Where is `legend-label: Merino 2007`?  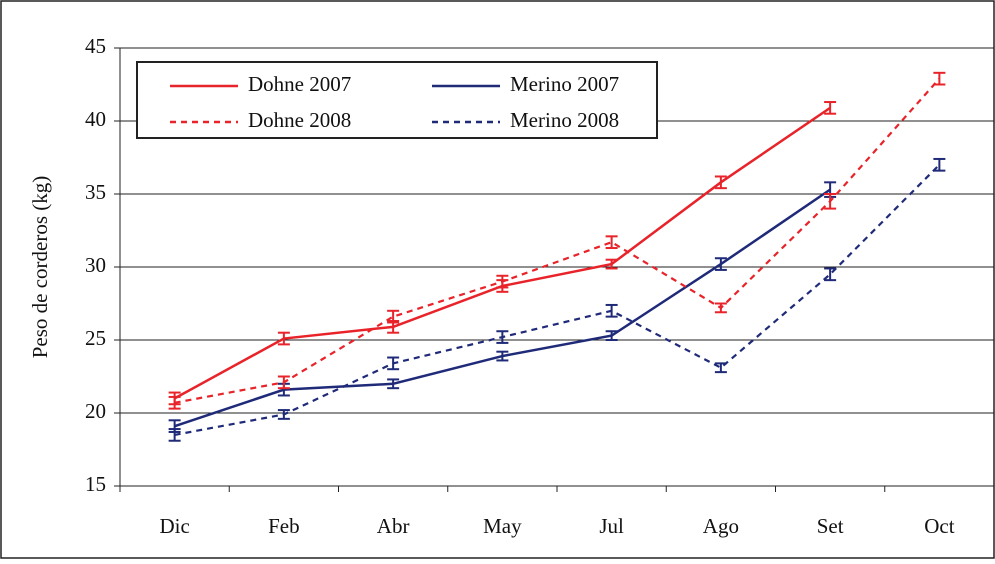 legend-label: Merino 2007 is located at coordinates (564, 84).